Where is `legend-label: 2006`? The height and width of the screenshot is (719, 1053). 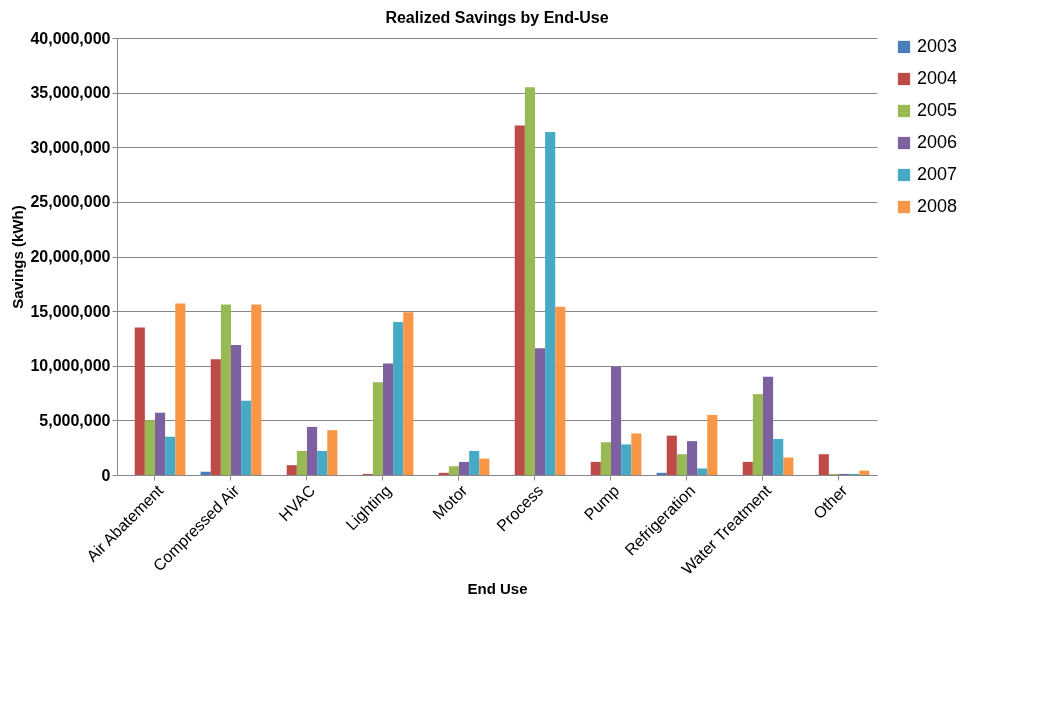
legend-label: 2006 is located at coordinates (937, 142).